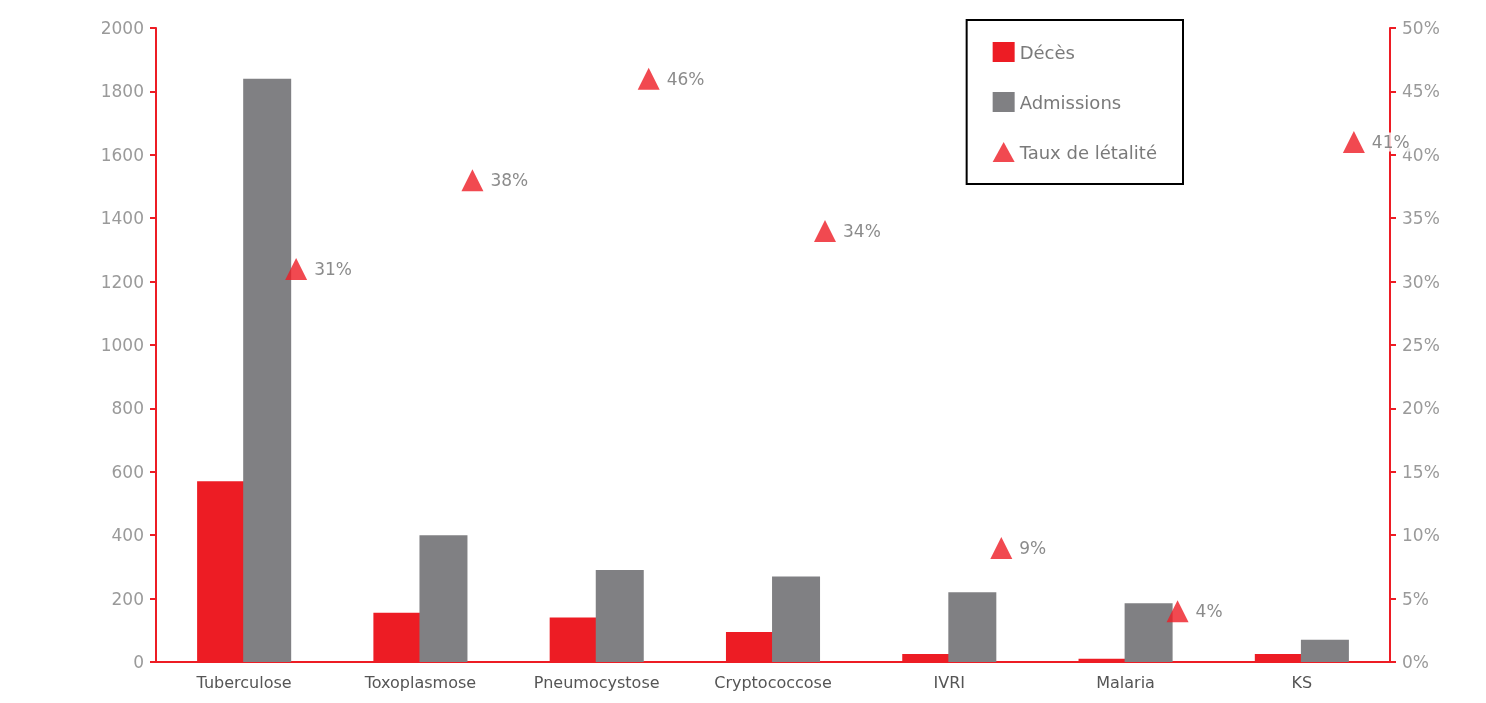 Image resolution: width=1486 pixels, height=703 pixels. I want to click on y2-tick-label: 45%, so click(1421, 91).